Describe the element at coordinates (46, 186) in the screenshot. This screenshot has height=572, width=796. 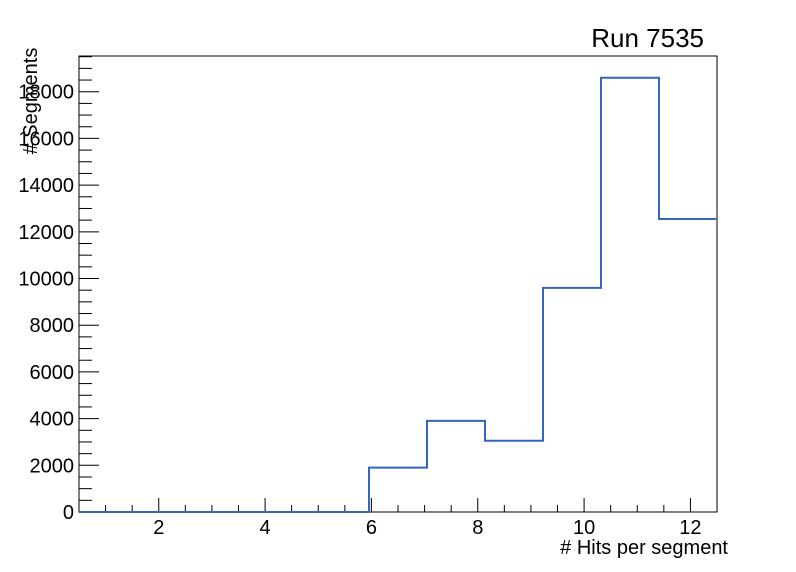
I see `y-tick-label: 14000` at that location.